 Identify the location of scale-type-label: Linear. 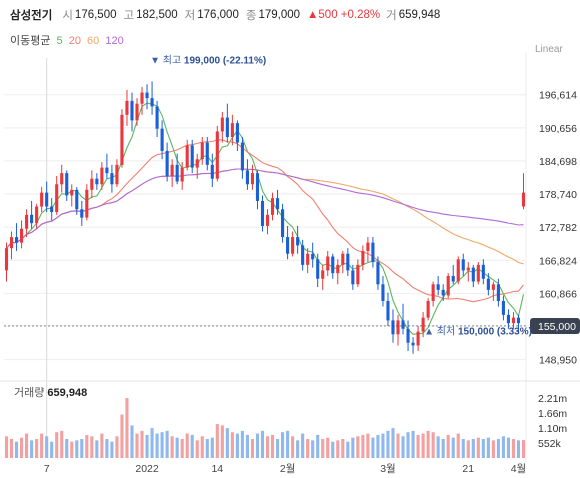
(549, 49).